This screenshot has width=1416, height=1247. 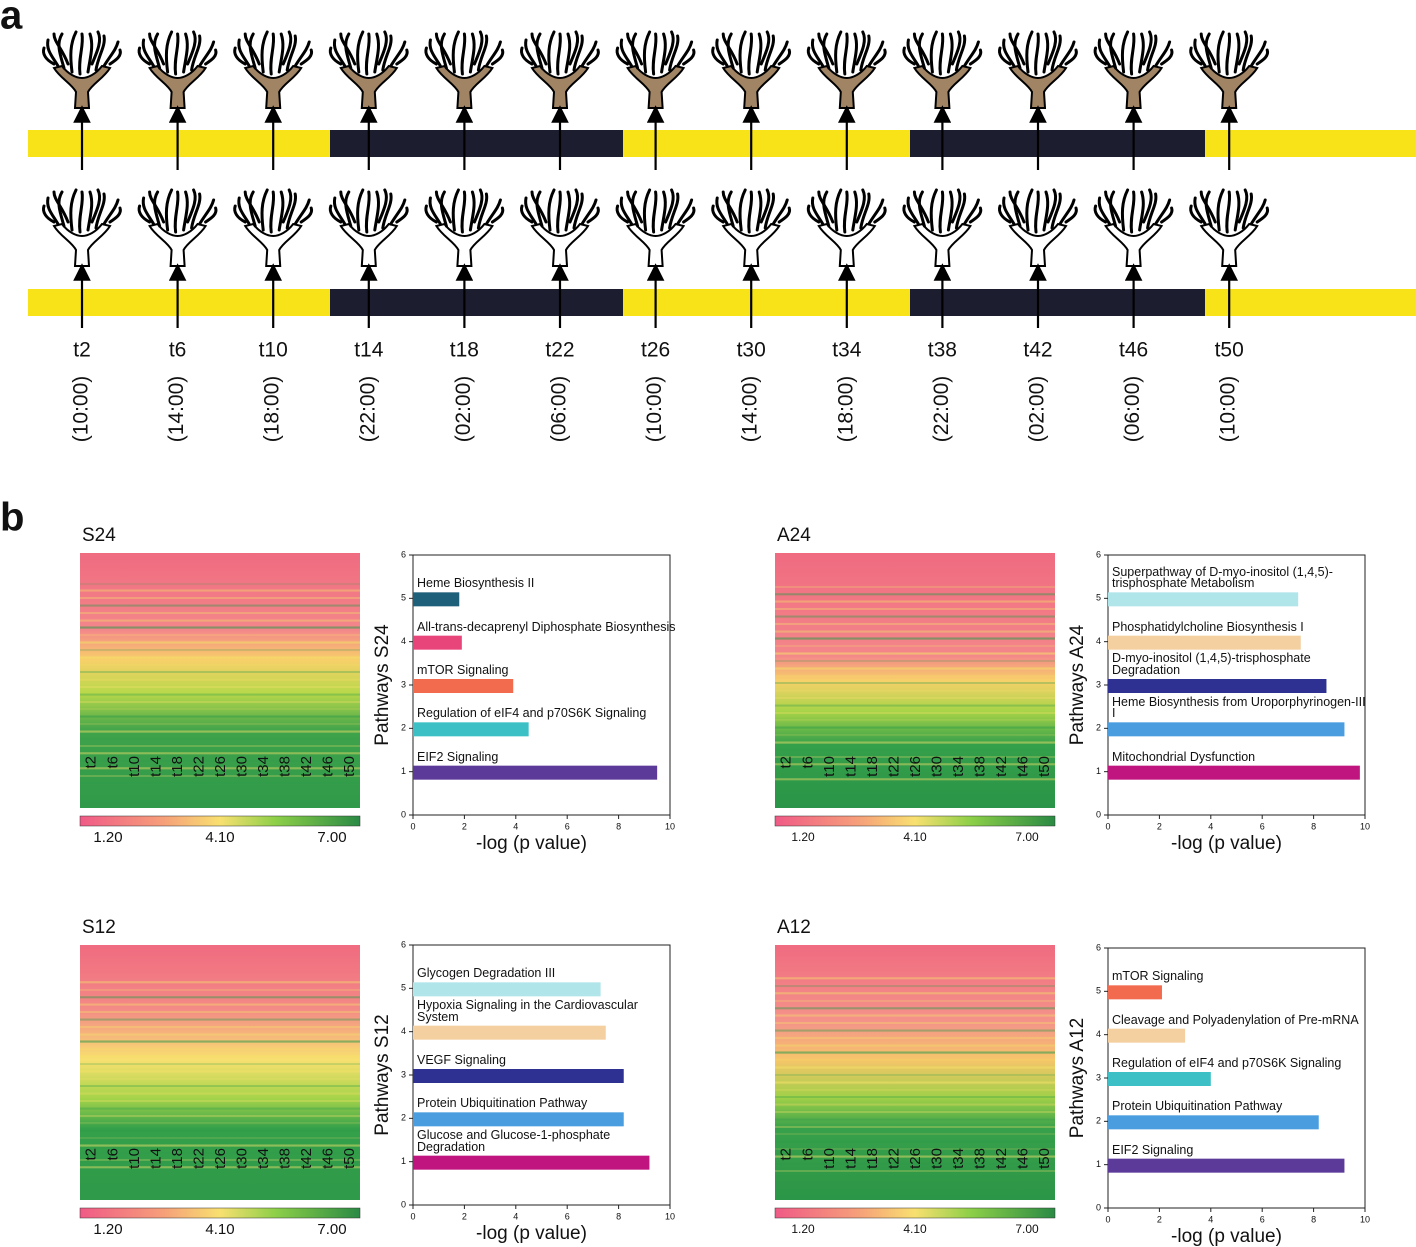 I want to click on timepoint-label: t34, so click(x=847, y=350).